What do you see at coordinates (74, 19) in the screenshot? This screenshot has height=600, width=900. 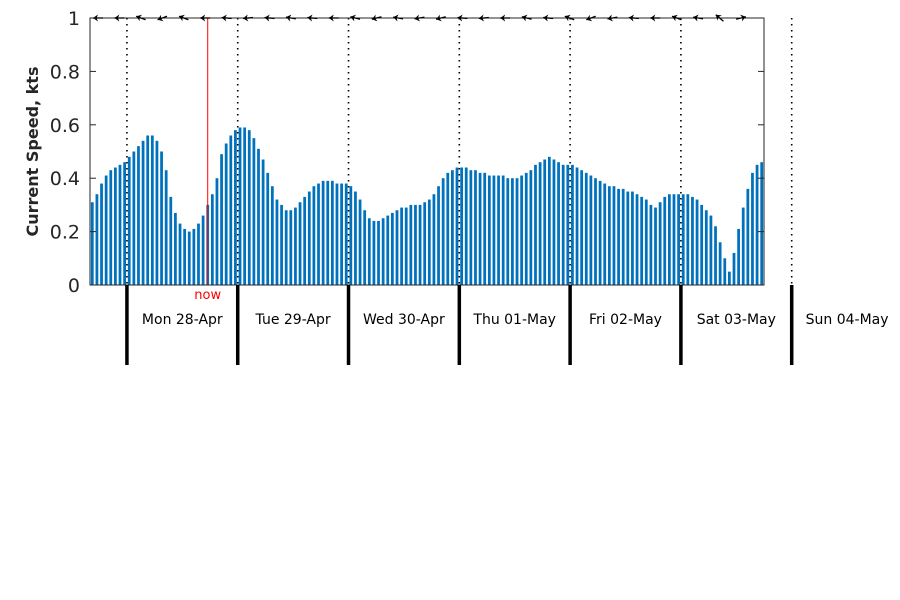 I see `y-tick-label: 1` at bounding box center [74, 19].